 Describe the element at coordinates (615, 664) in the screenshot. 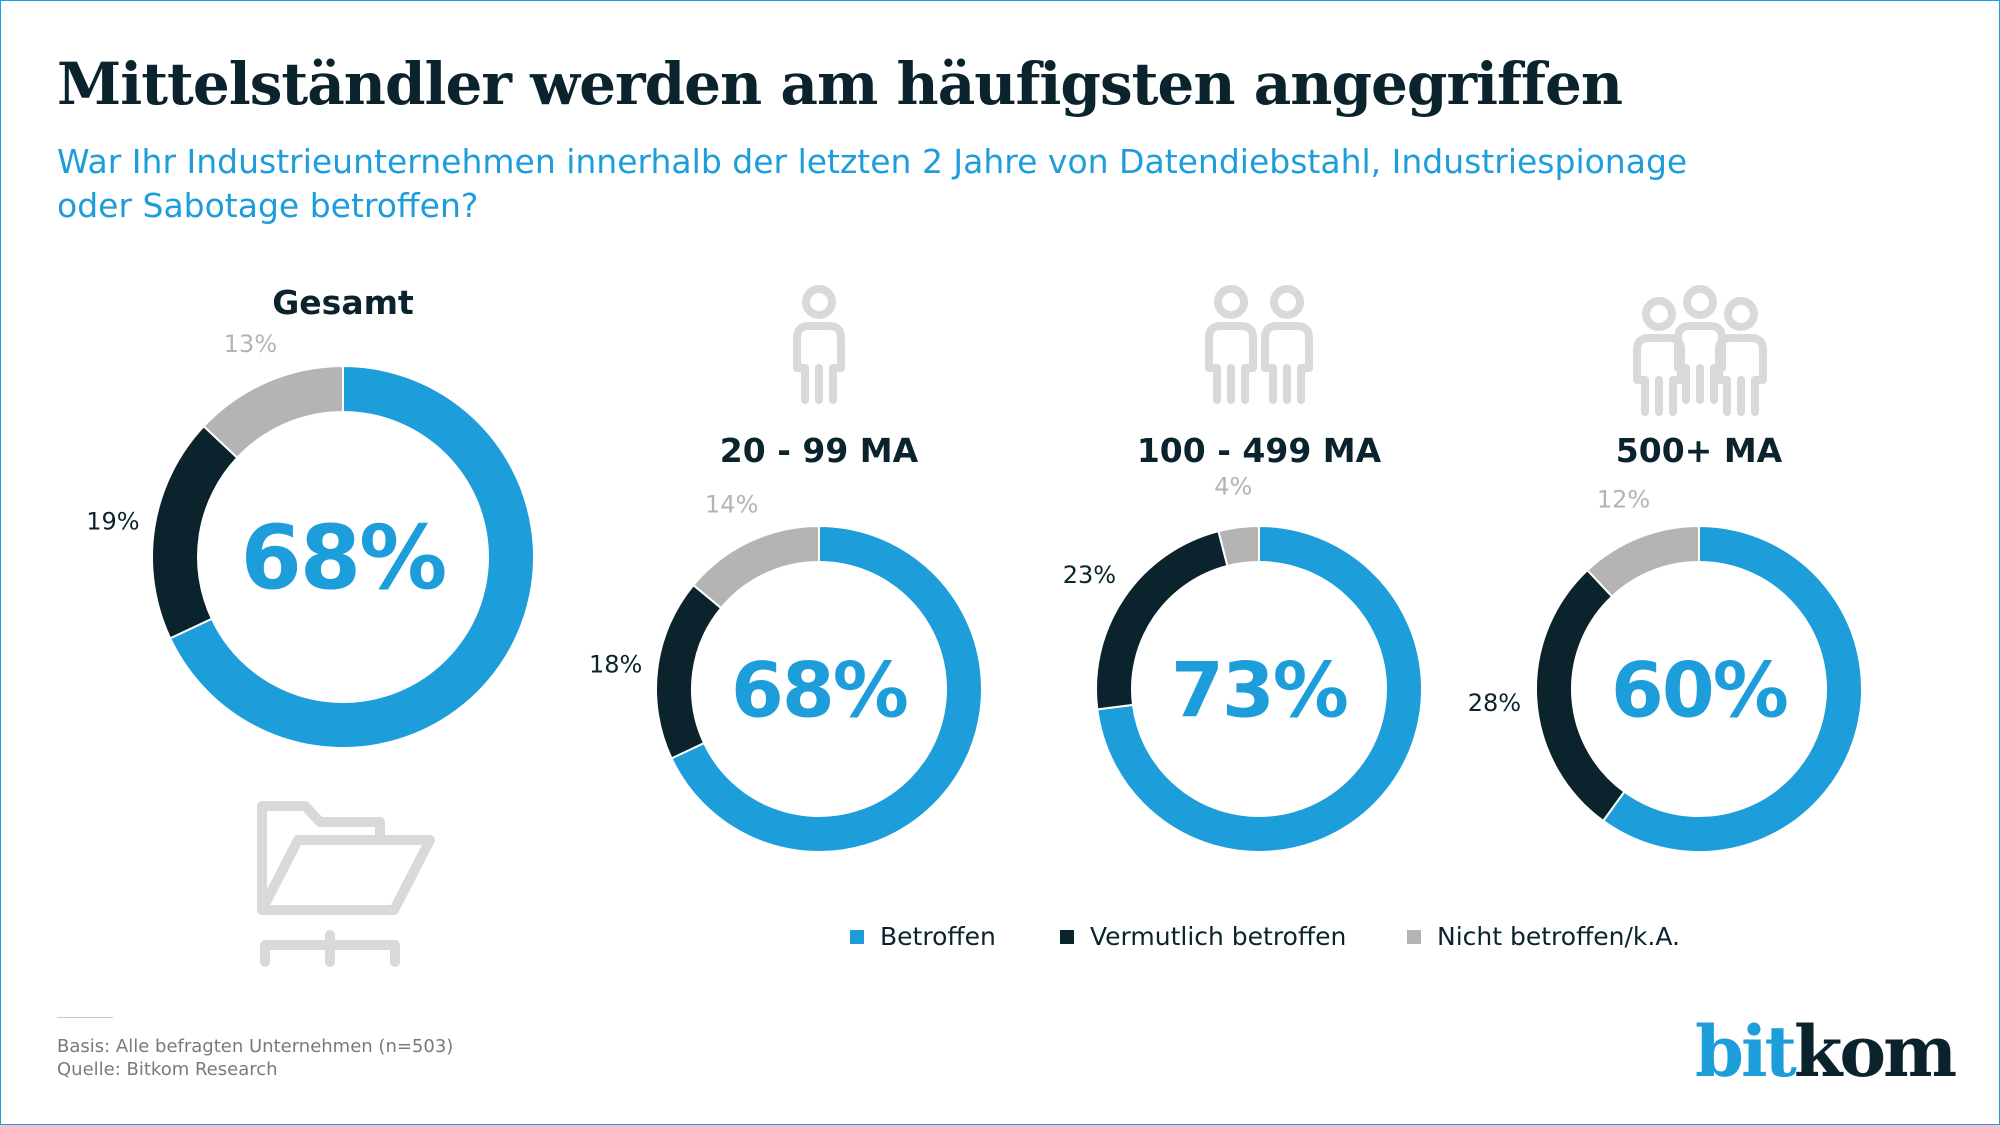

I see `segment-label: 18%` at that location.